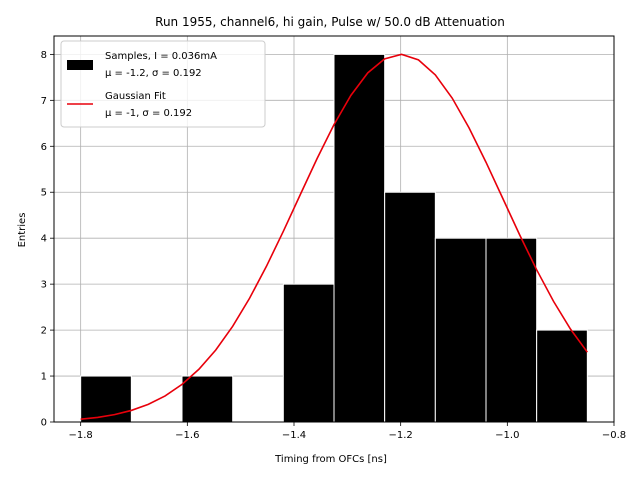 The height and width of the screenshot is (480, 640). Describe the element at coordinates (44, 55) in the screenshot. I see `y-tick-label: 8` at that location.